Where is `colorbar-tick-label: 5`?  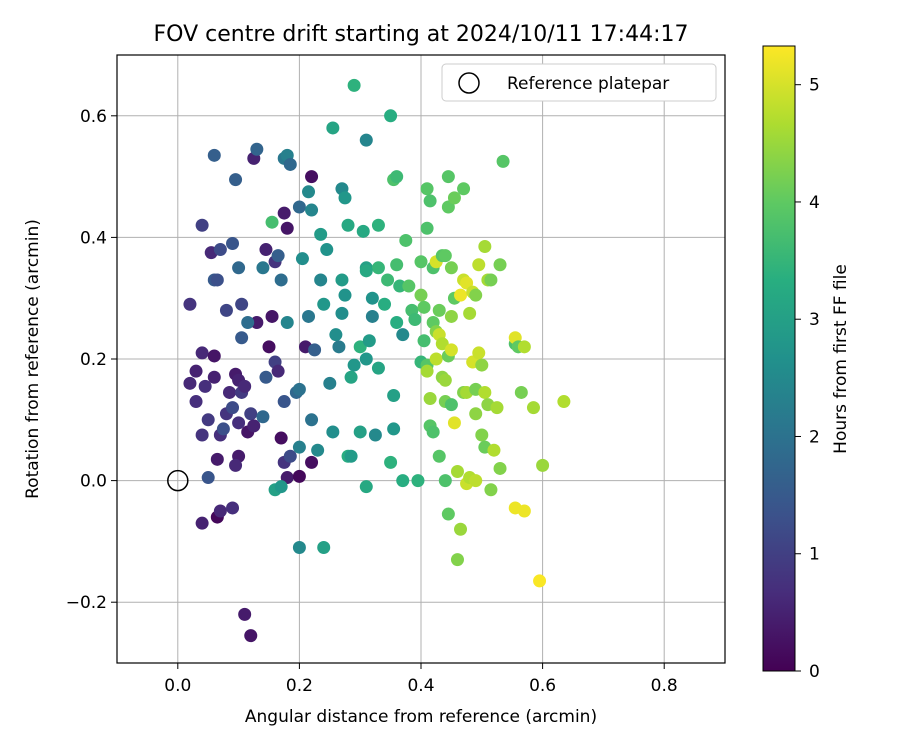 colorbar-tick-label: 5 is located at coordinates (814, 86).